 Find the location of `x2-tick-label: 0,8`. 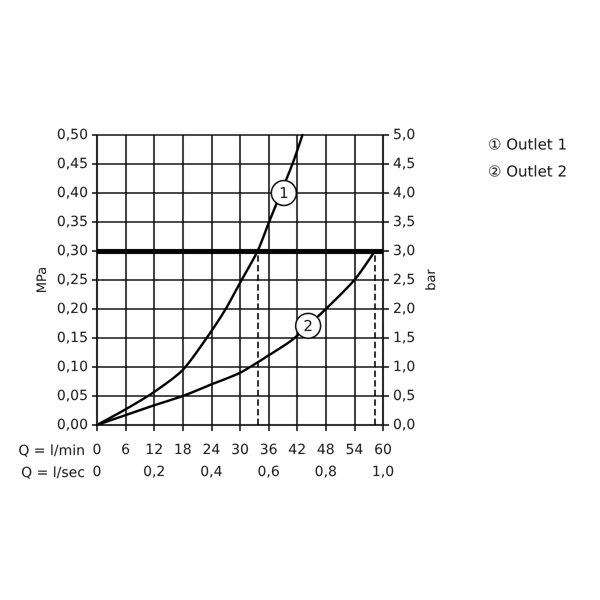

x2-tick-label: 0,8 is located at coordinates (325, 472).